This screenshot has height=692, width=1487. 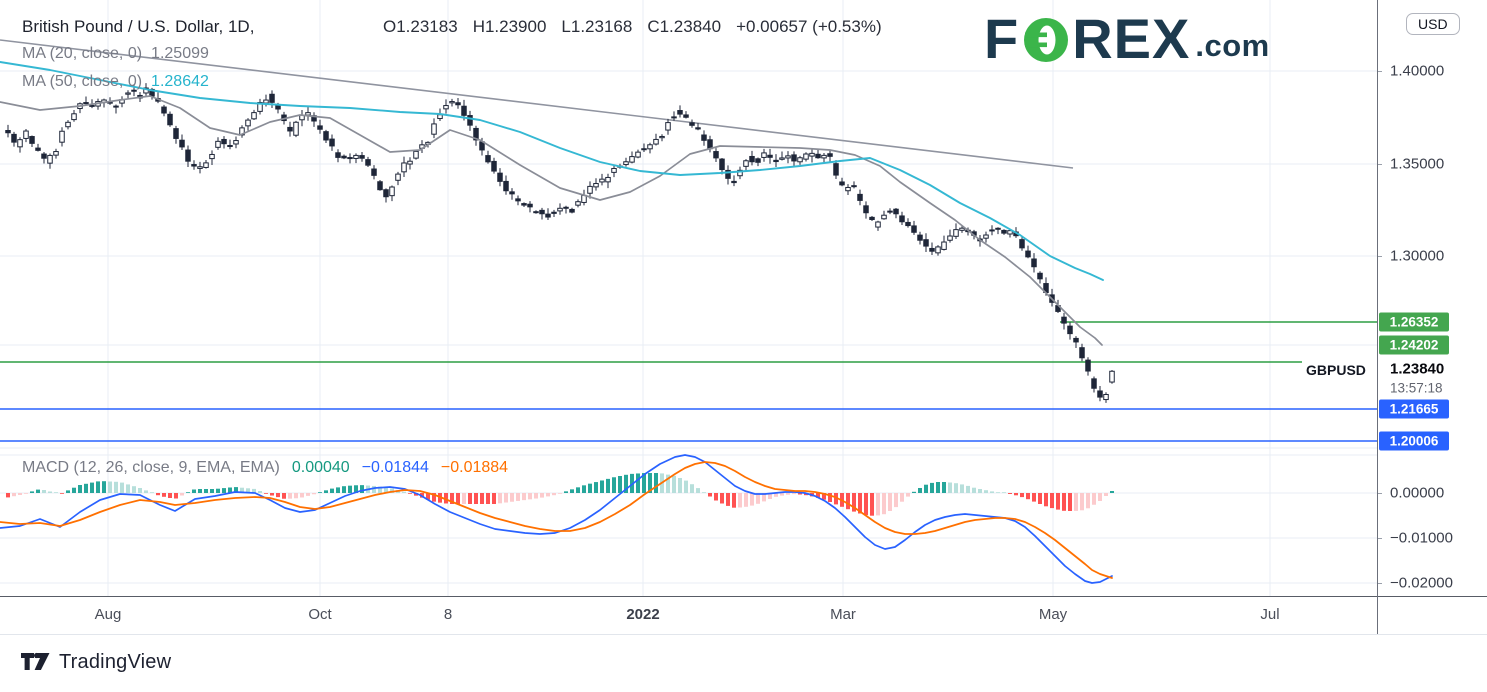 I want to click on price-level-badge: 1.24202, so click(x=1414, y=345).